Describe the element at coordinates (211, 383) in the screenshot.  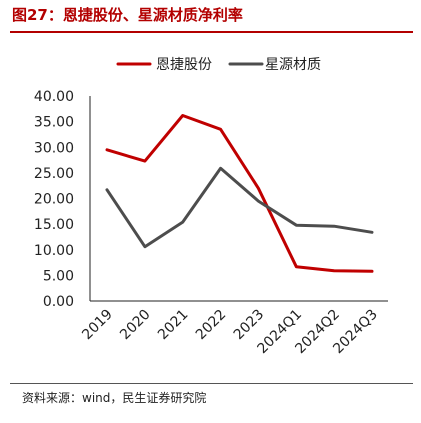
I see `bottom-rule` at that location.